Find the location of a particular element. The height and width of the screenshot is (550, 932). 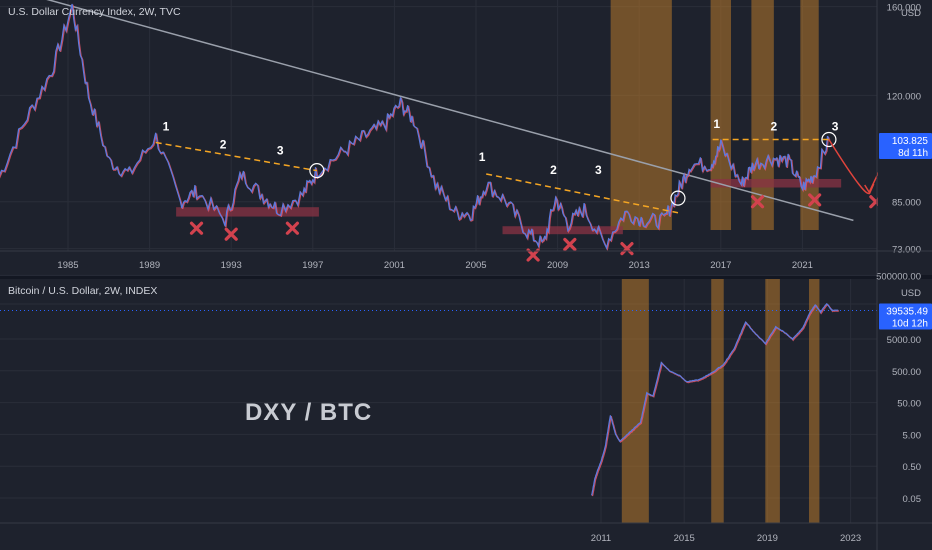

dxy-support-zones is located at coordinates (509, 206).